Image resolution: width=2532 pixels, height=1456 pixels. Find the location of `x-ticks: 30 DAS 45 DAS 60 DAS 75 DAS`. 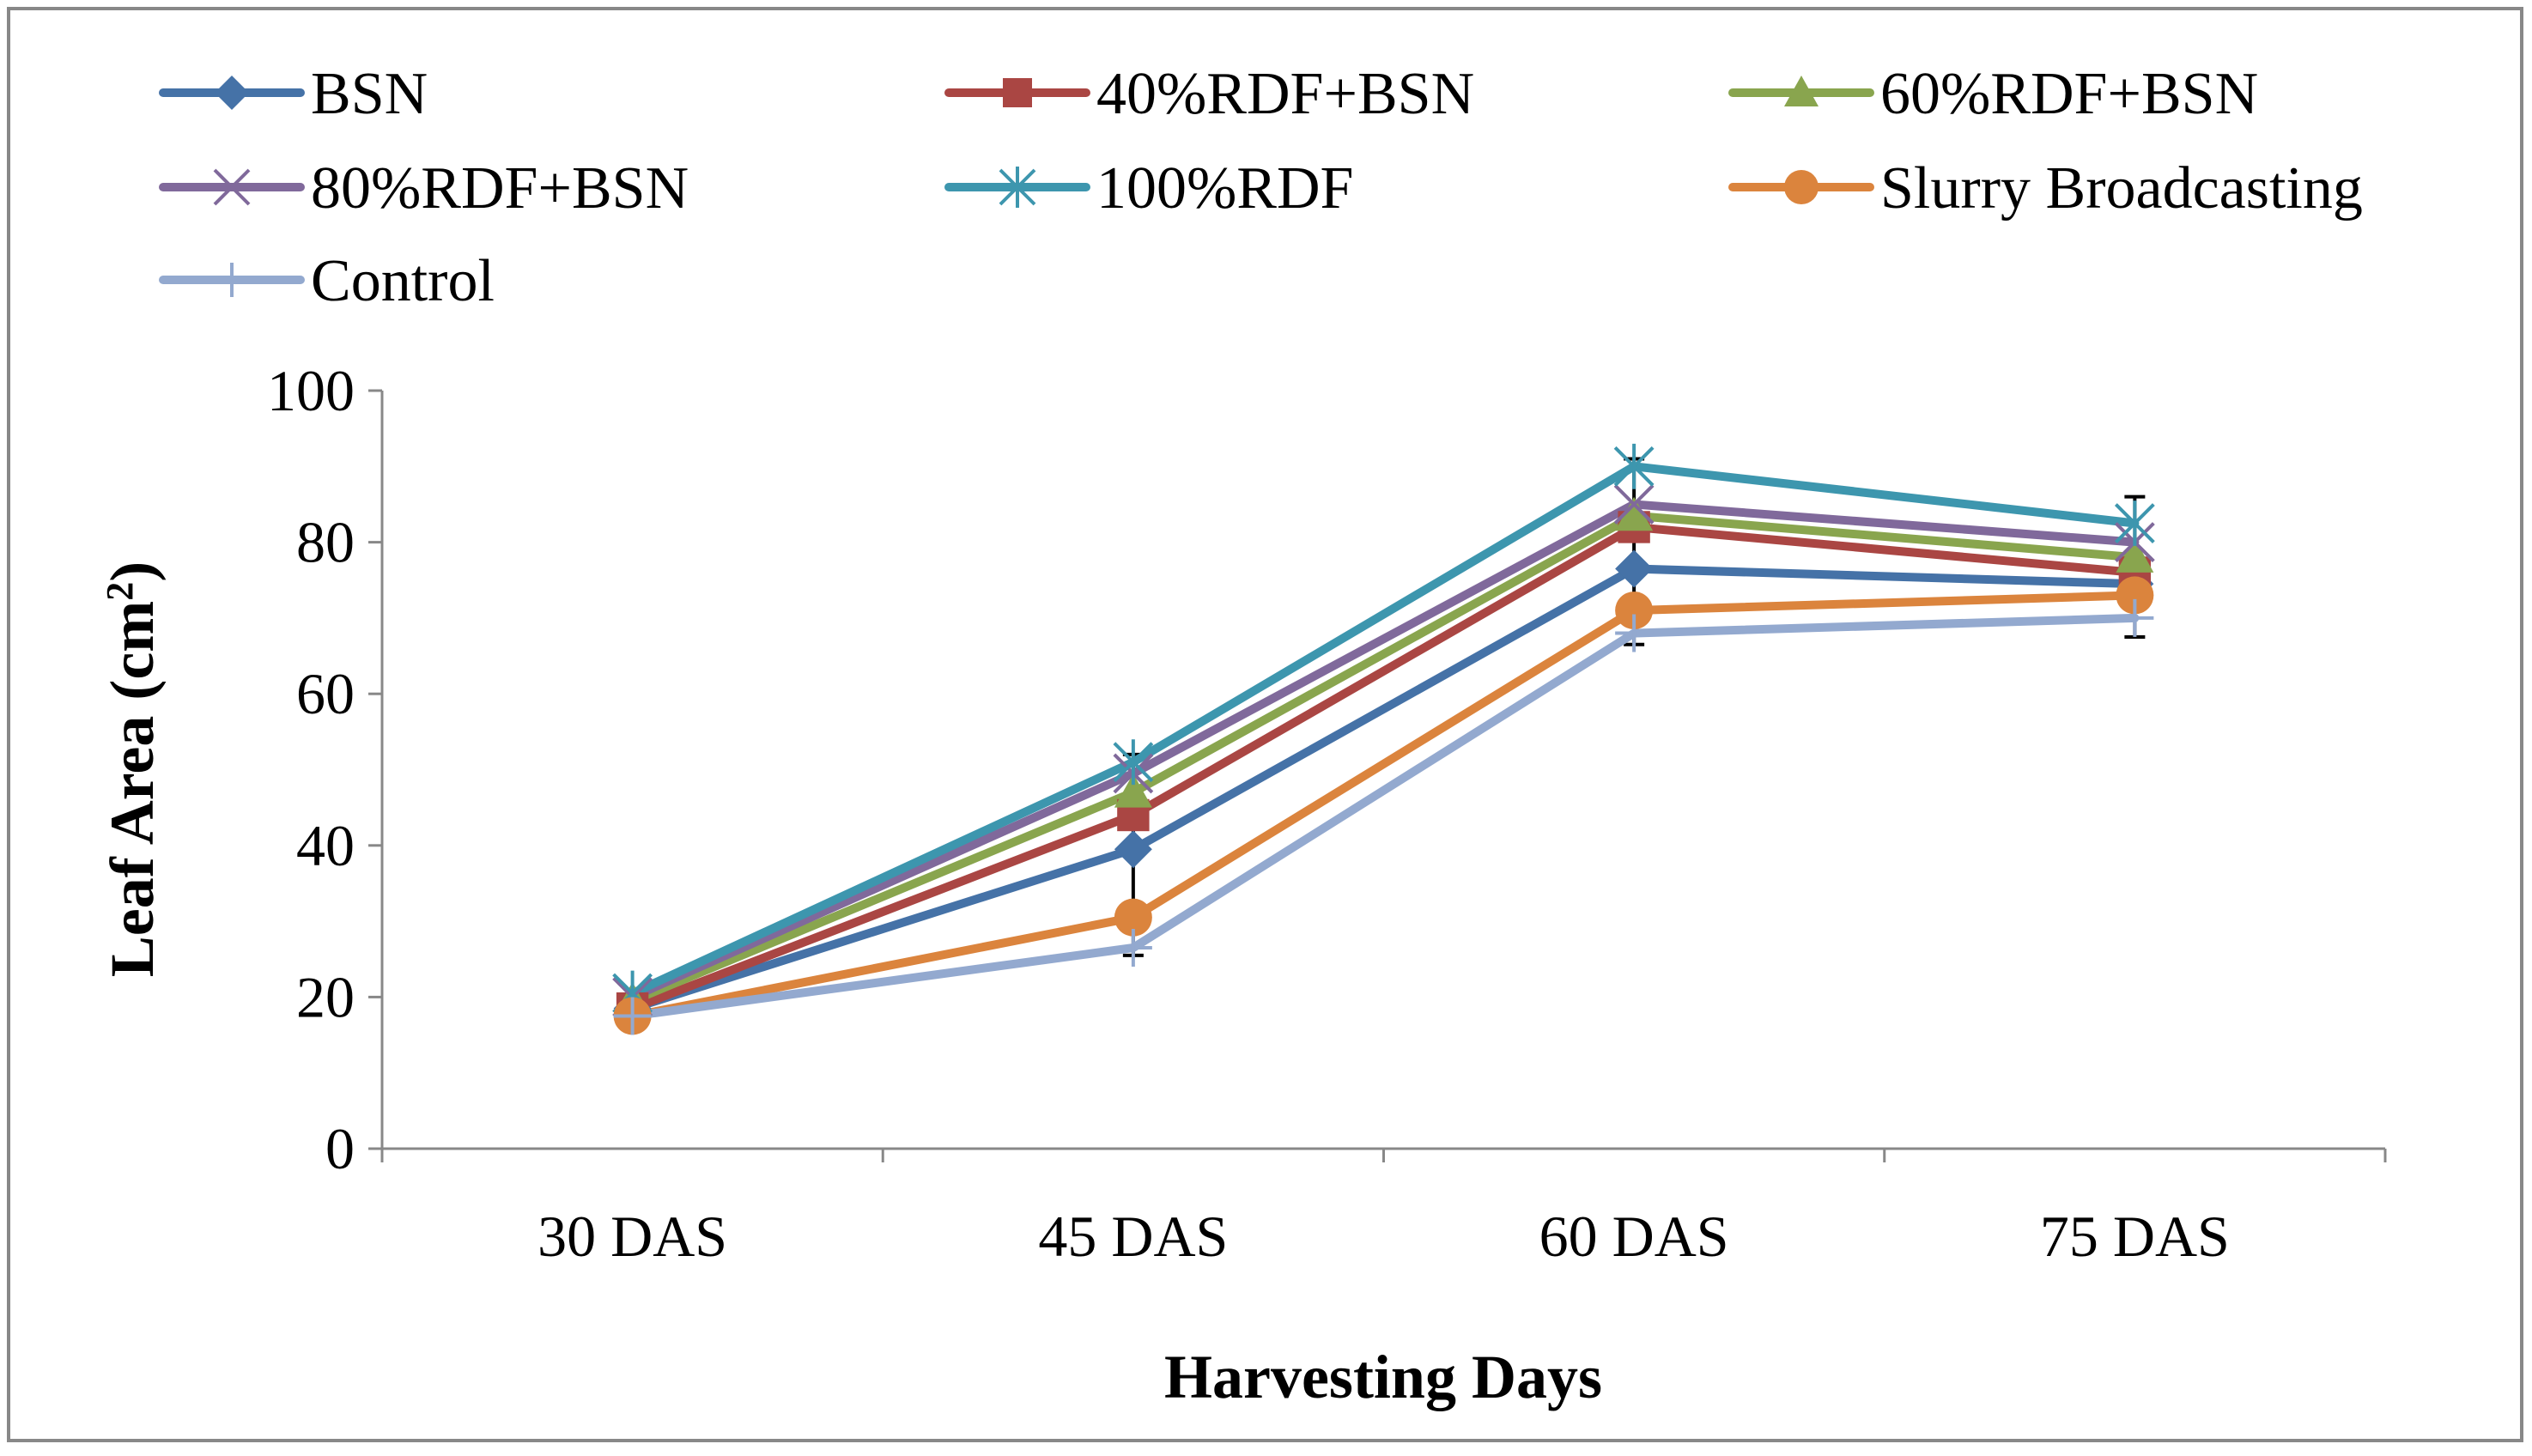

x-ticks: 30 DAS 45 DAS 60 DAS 75 DAS is located at coordinates (1383, 1209).